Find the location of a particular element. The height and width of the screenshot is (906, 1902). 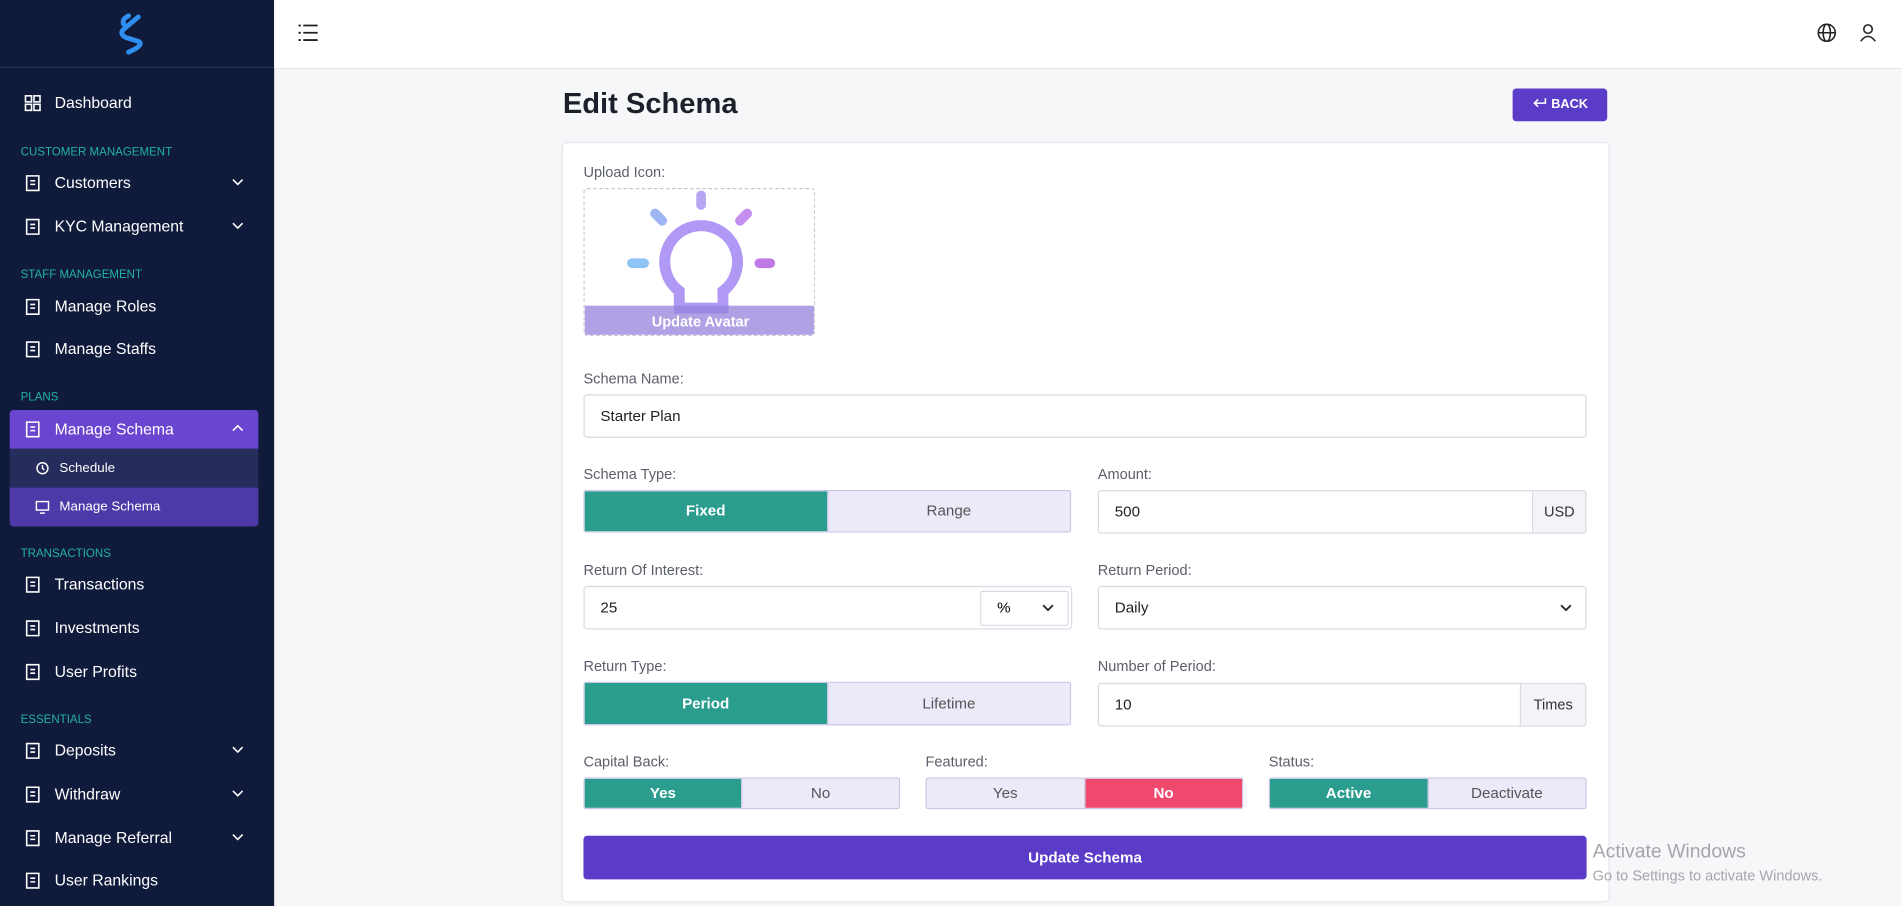

upload-box: Update Avatar is located at coordinates (699, 262).